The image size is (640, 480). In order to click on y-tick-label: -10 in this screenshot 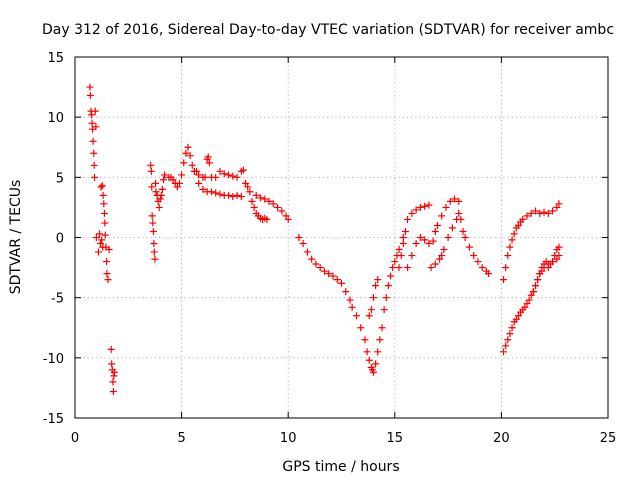, I will do `click(53, 359)`.